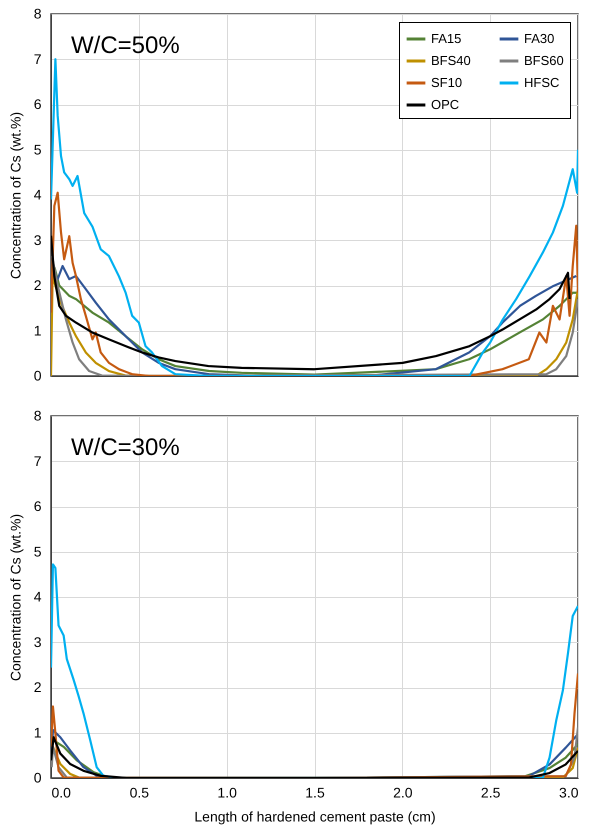 This screenshot has height=829, width=614. What do you see at coordinates (140, 792) in the screenshot?
I see `x-tick-label: 0.5` at bounding box center [140, 792].